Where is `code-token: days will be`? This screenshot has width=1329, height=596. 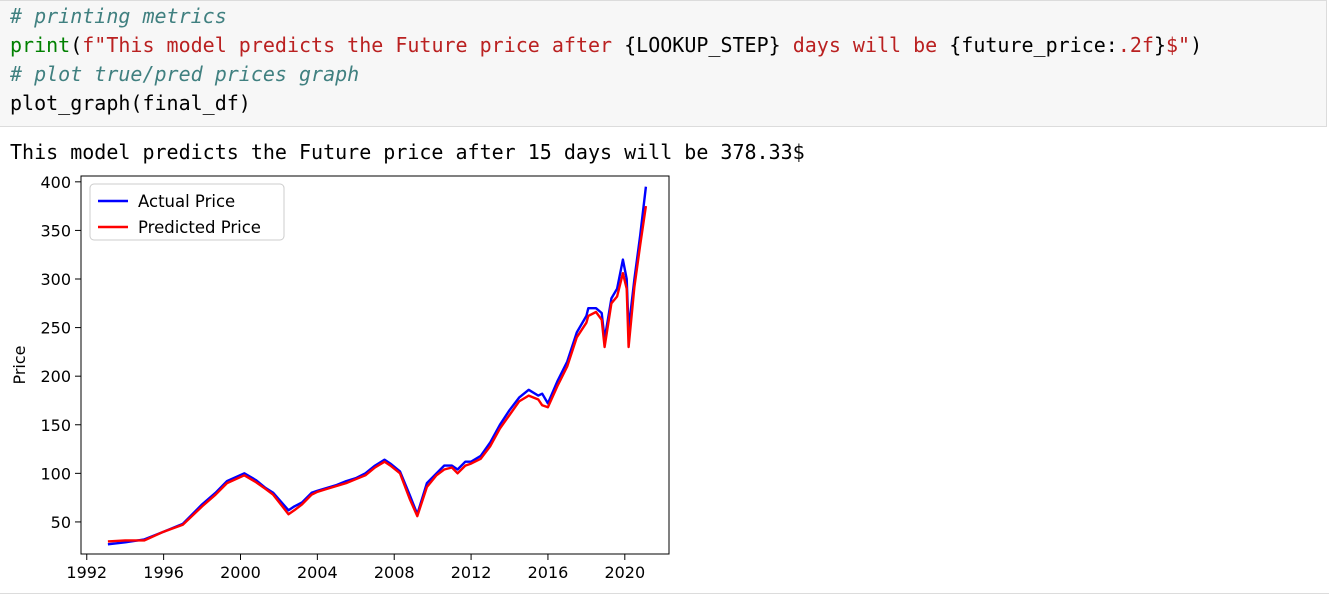 code-token: days will be is located at coordinates (865, 45).